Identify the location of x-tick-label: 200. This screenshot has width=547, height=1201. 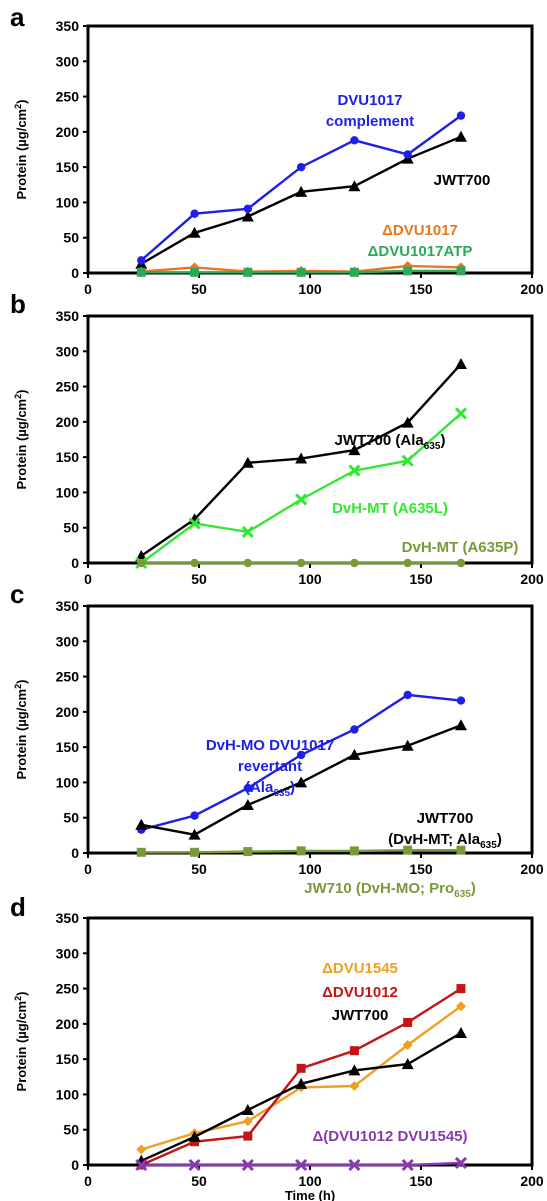
(532, 289).